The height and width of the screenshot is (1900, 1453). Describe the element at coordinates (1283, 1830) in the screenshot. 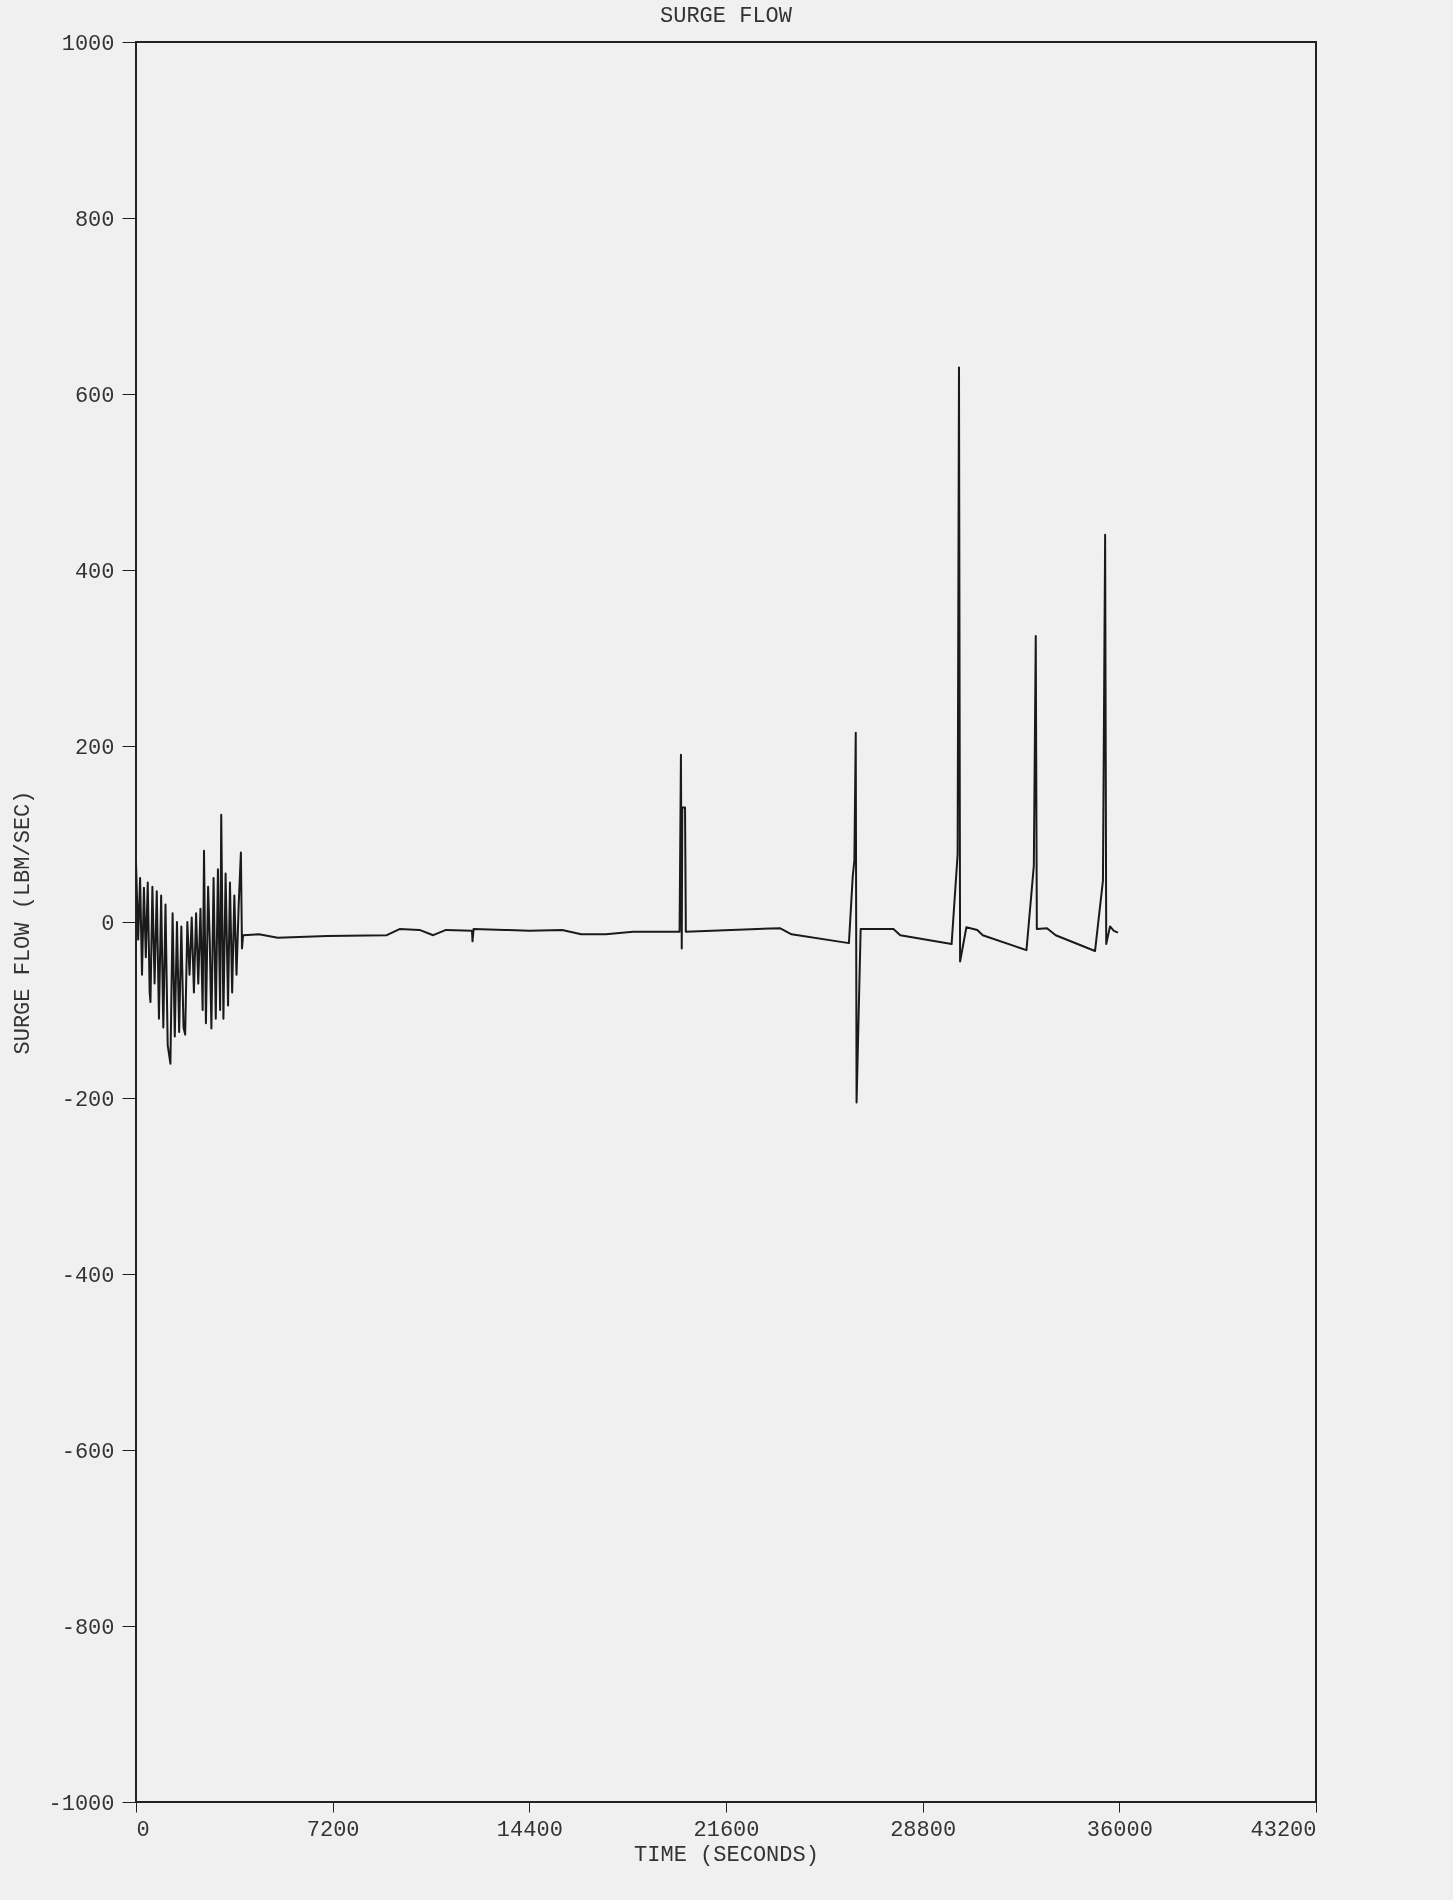

I see `x-tick-label: 43200` at that location.